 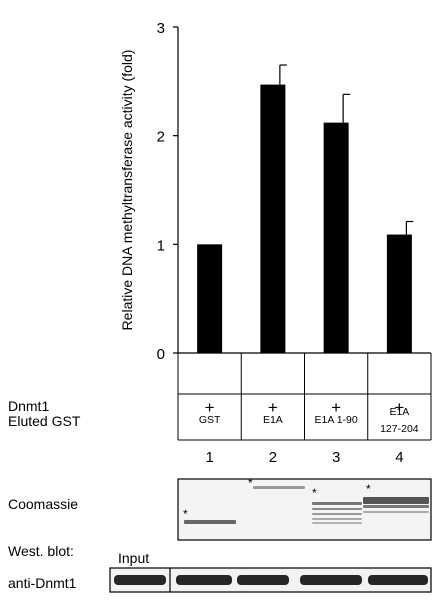 I want to click on dnmt1-row-label: Dnmt1, so click(x=28, y=406).